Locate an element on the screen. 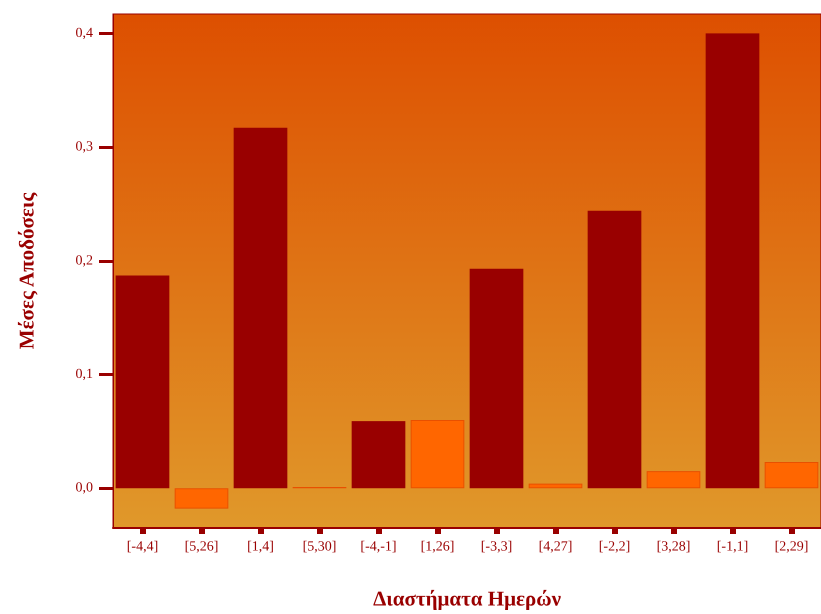 This screenshot has height=614, width=821. x-tick-label: [-2,2] is located at coordinates (614, 547).